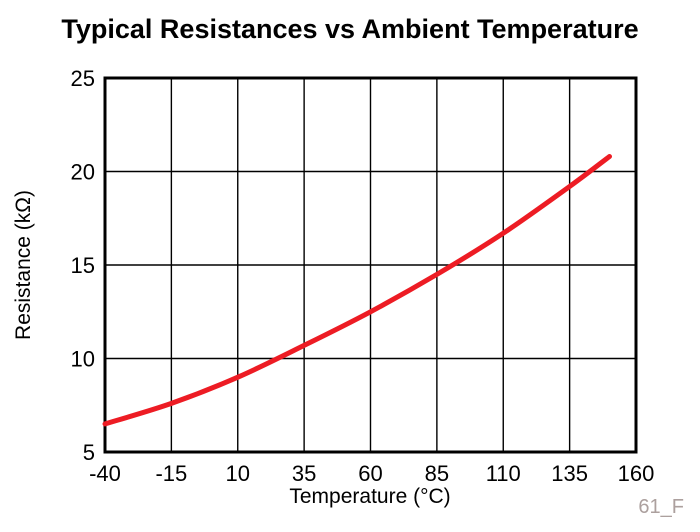 Image resolution: width=700 pixels, height=532 pixels. I want to click on y-tick-label: 5, so click(89, 452).